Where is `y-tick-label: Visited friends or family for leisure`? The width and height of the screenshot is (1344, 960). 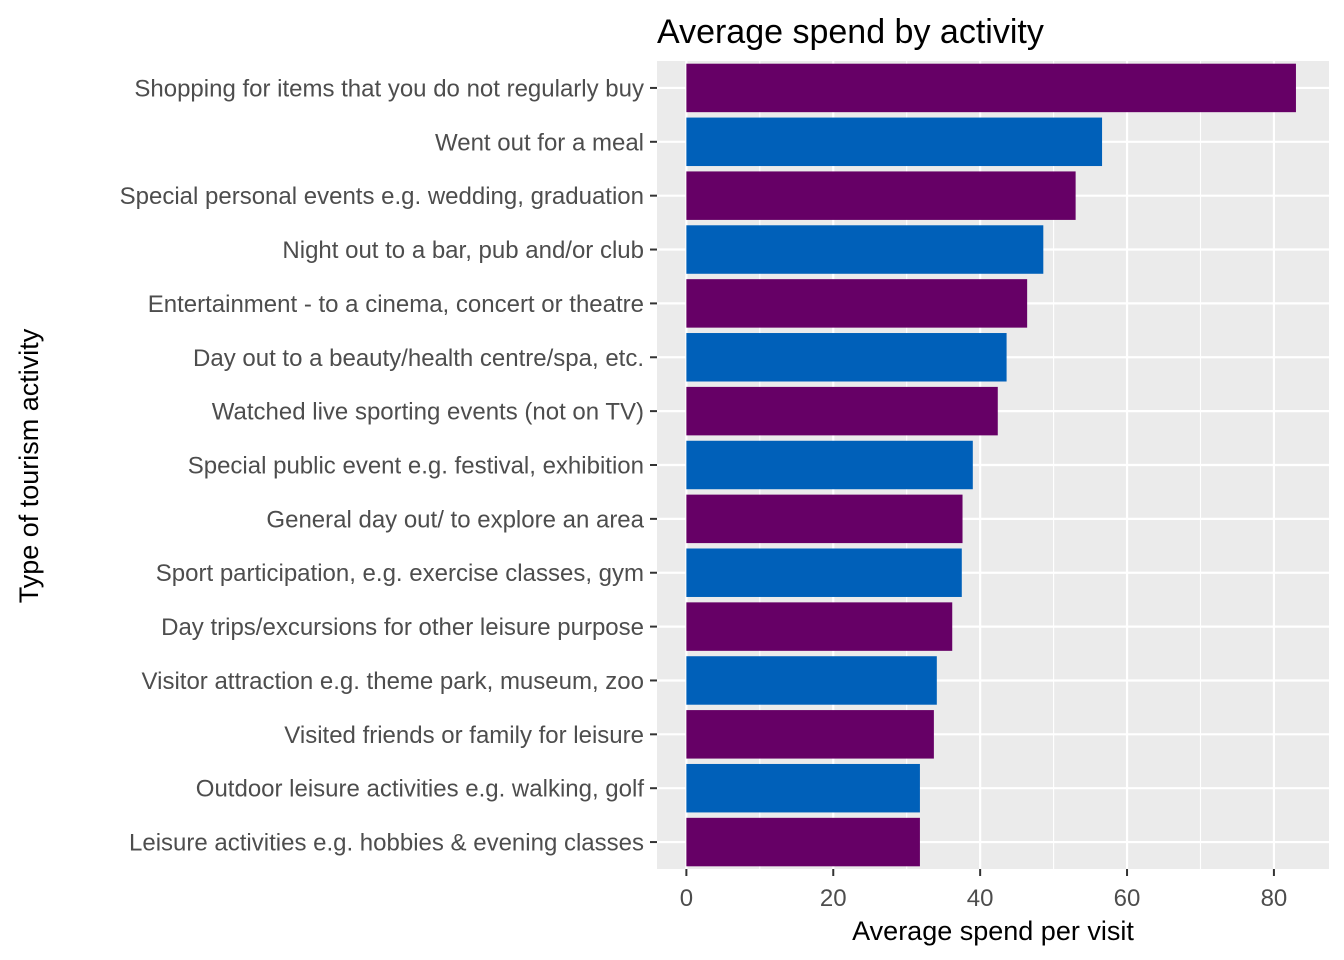
y-tick-label: Visited friends or family for leisure is located at coordinates (464, 735).